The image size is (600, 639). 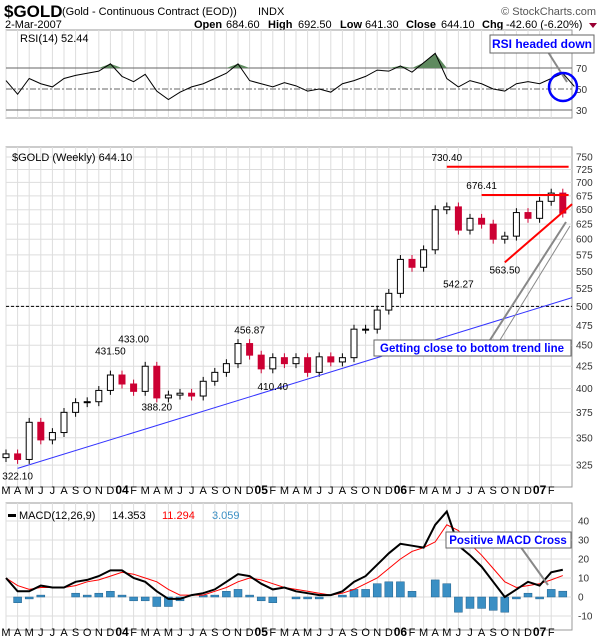 What do you see at coordinates (584, 183) in the screenshot?
I see `price-tick-label: 700` at bounding box center [584, 183].